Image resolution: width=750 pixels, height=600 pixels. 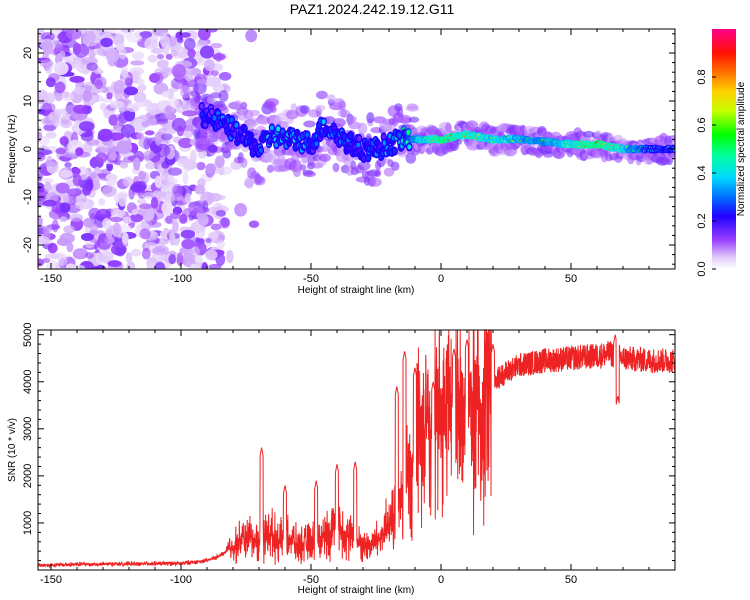 I want to click on colorbar-tick-label: 0.8, so click(x=702, y=76).